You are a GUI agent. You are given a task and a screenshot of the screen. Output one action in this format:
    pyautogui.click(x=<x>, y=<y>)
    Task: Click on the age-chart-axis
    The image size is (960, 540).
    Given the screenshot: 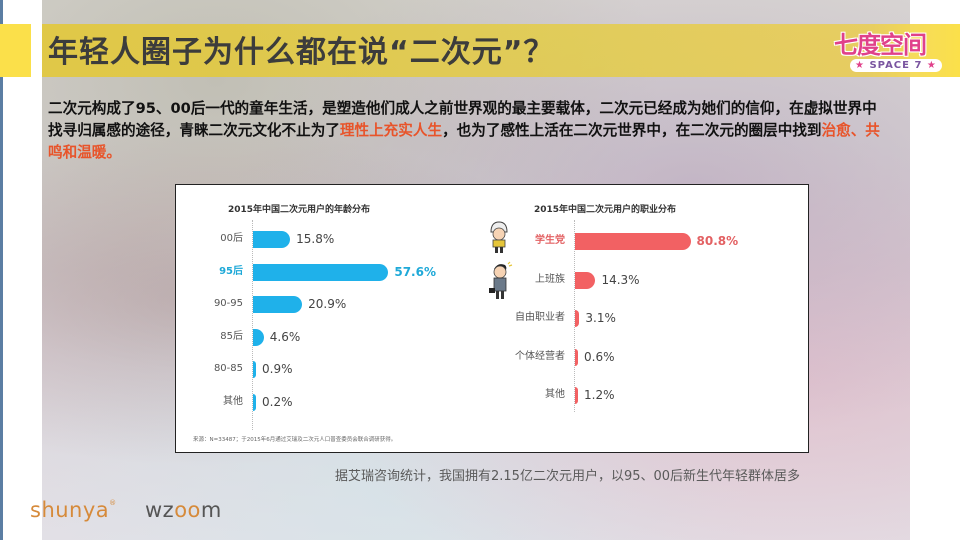 What is the action you would take?
    pyautogui.click(x=252, y=325)
    